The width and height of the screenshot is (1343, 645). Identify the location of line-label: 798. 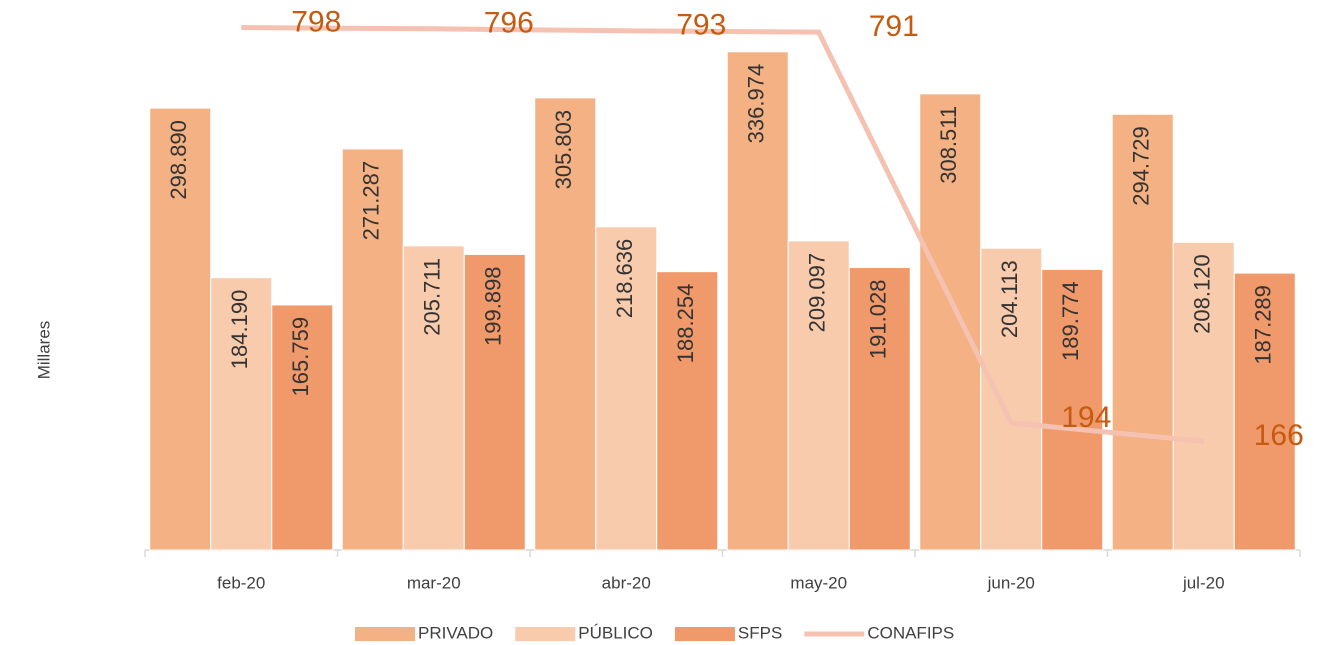
(316, 21).